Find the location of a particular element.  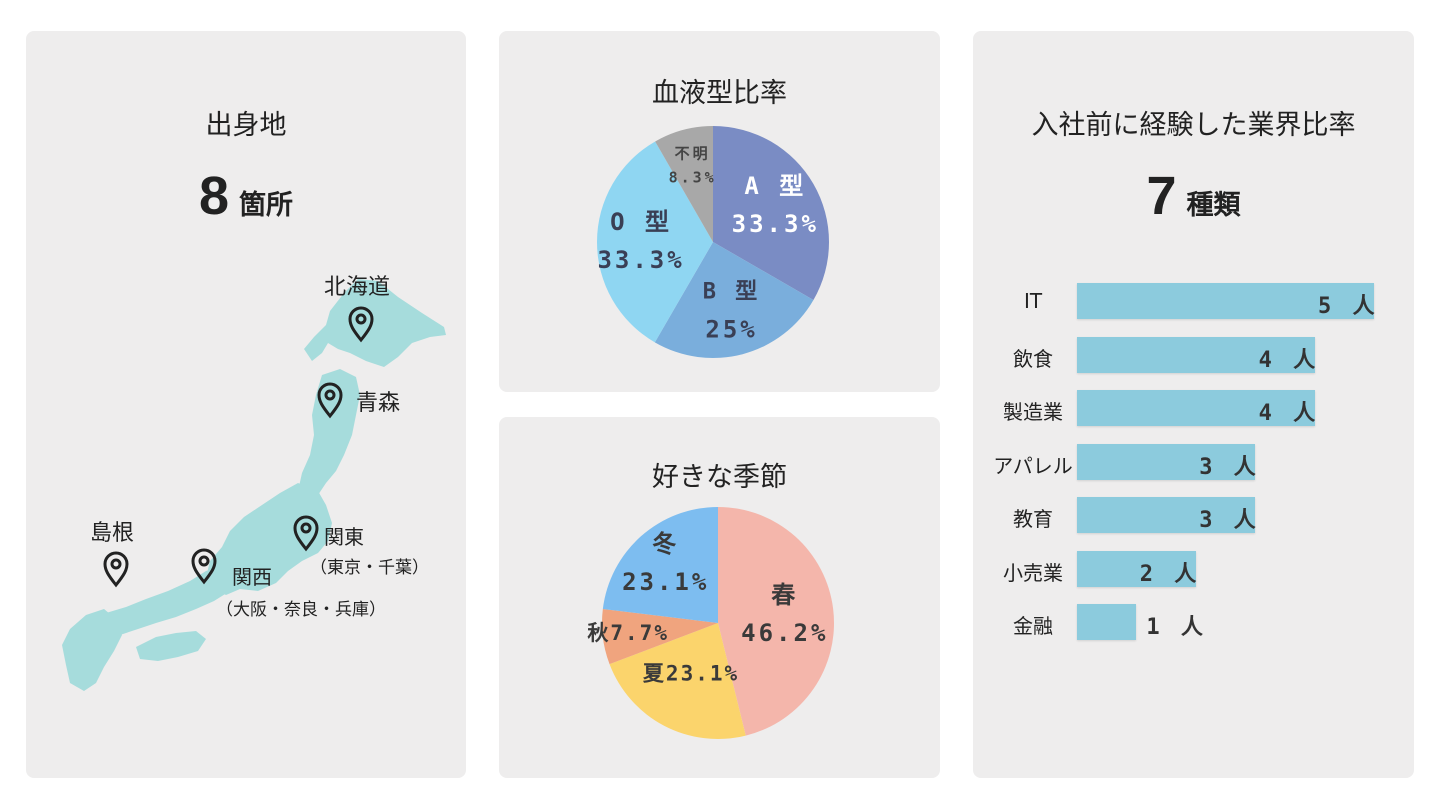

blood-label-1: B 型 is located at coordinates (732, 291).